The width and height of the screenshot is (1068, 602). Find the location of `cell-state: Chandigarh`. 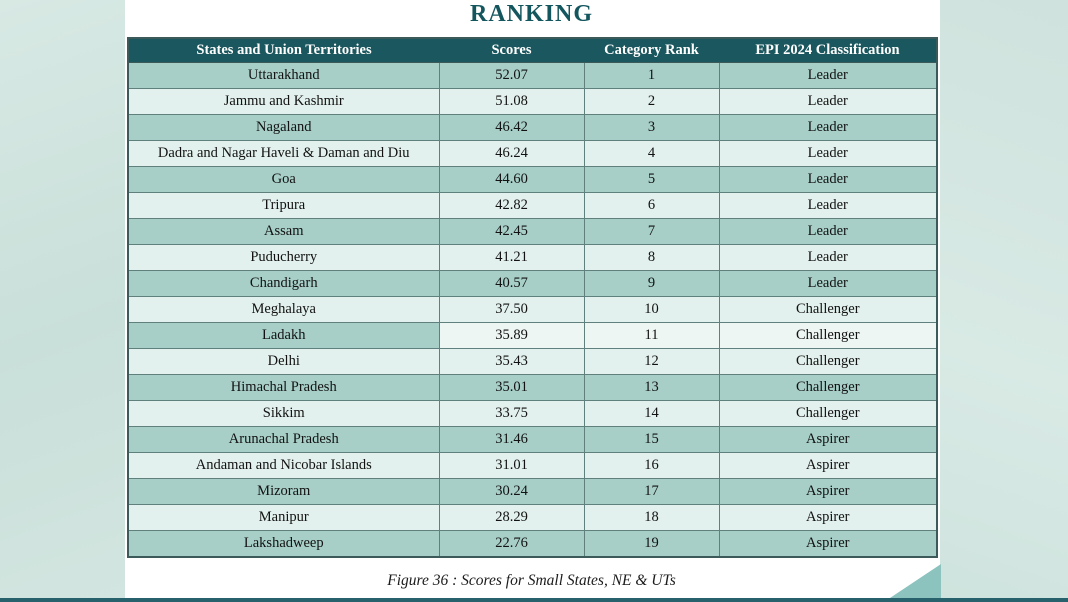

cell-state: Chandigarh is located at coordinates (283, 283).